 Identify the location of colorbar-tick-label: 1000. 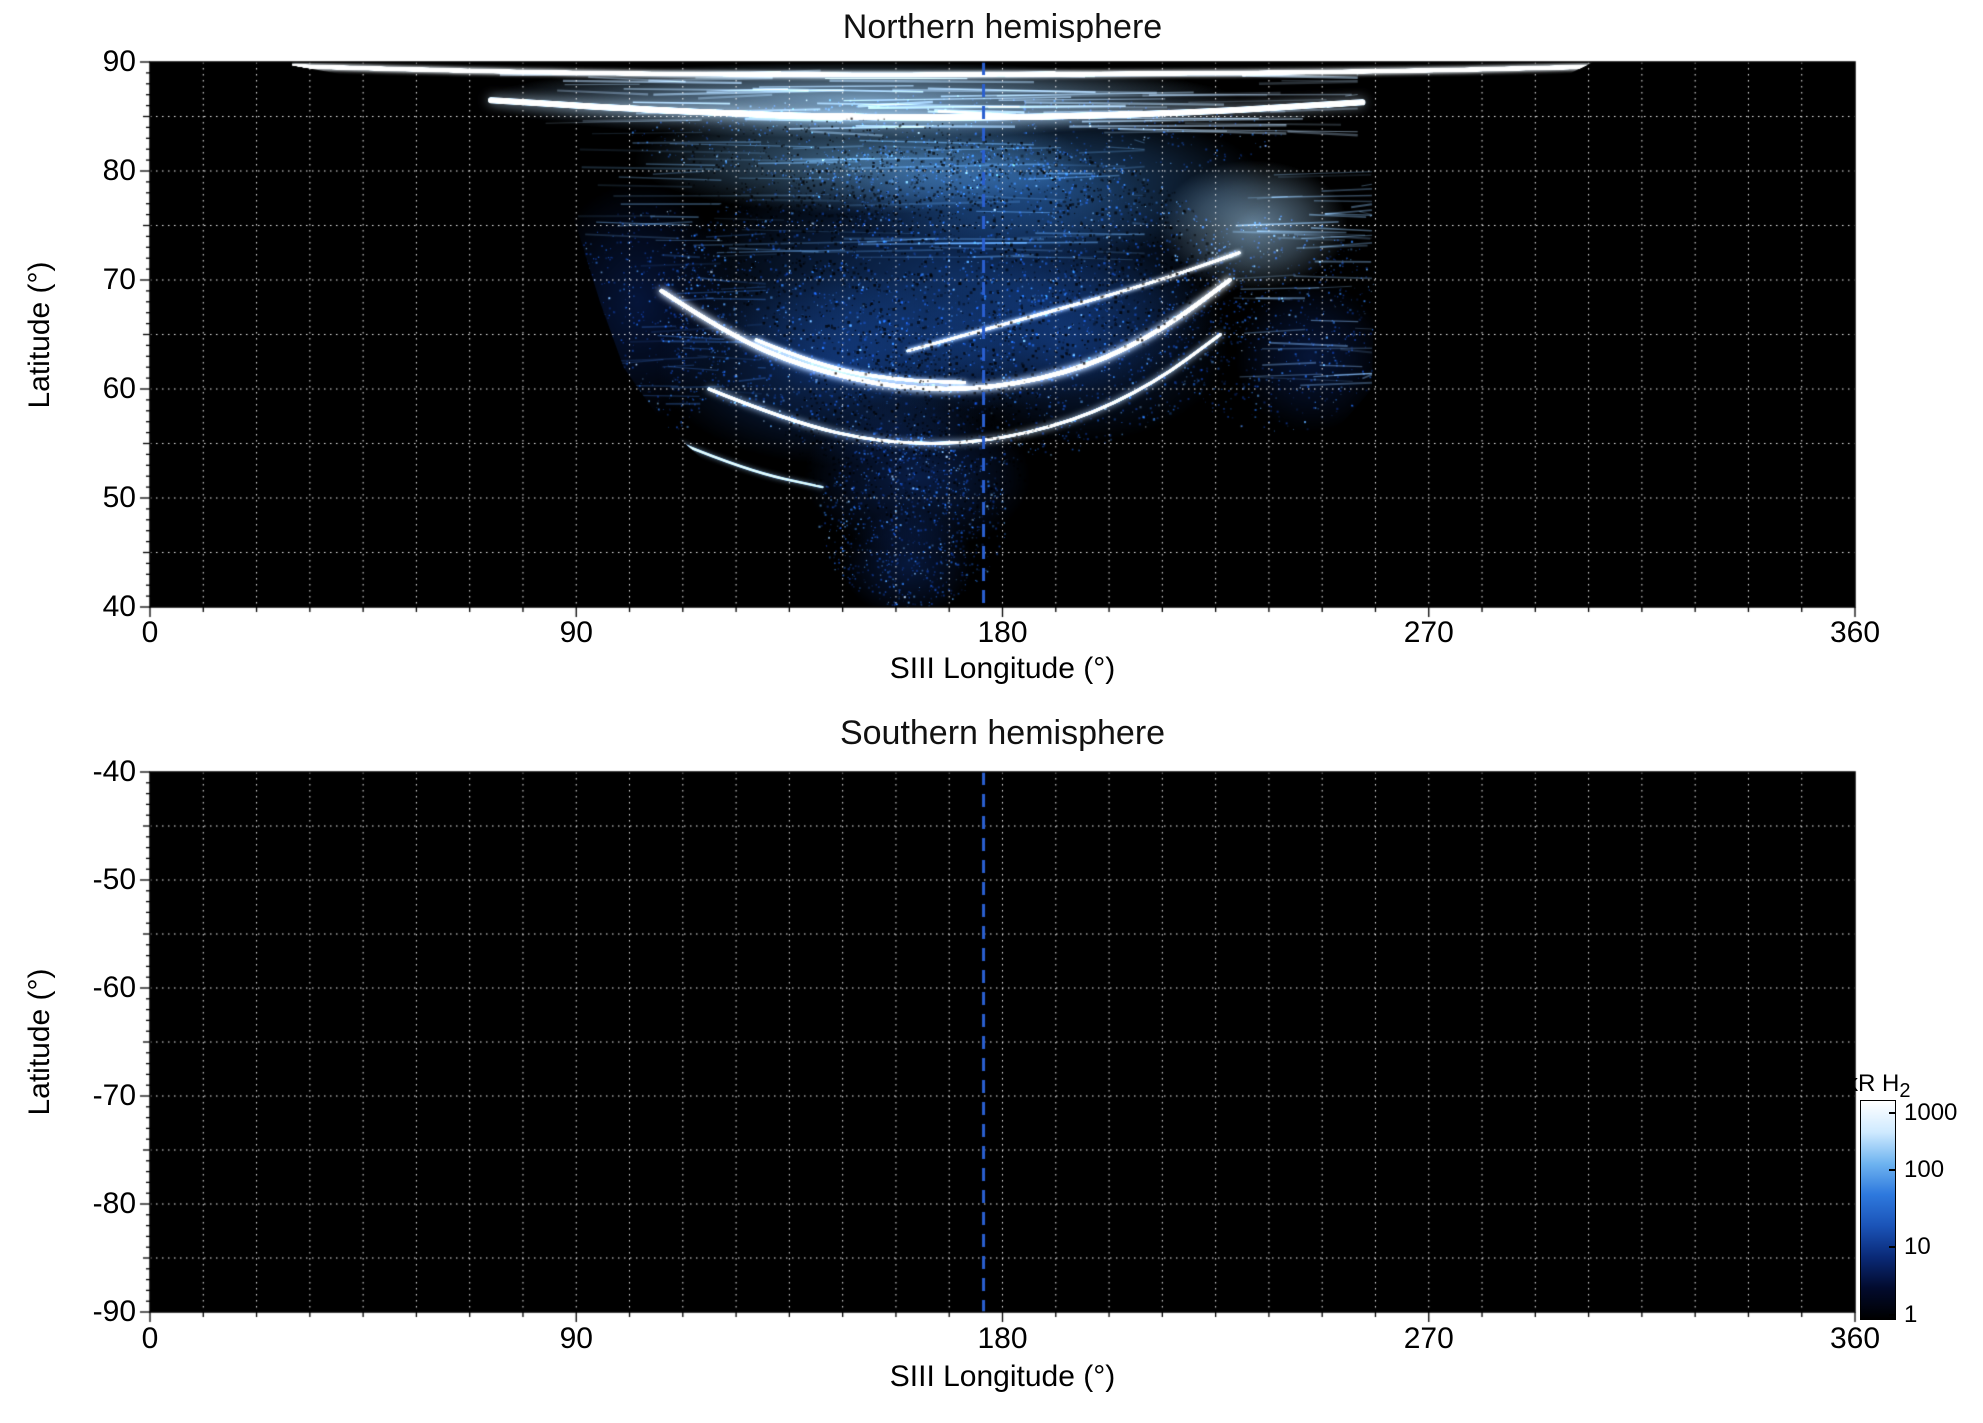
(1931, 1113).